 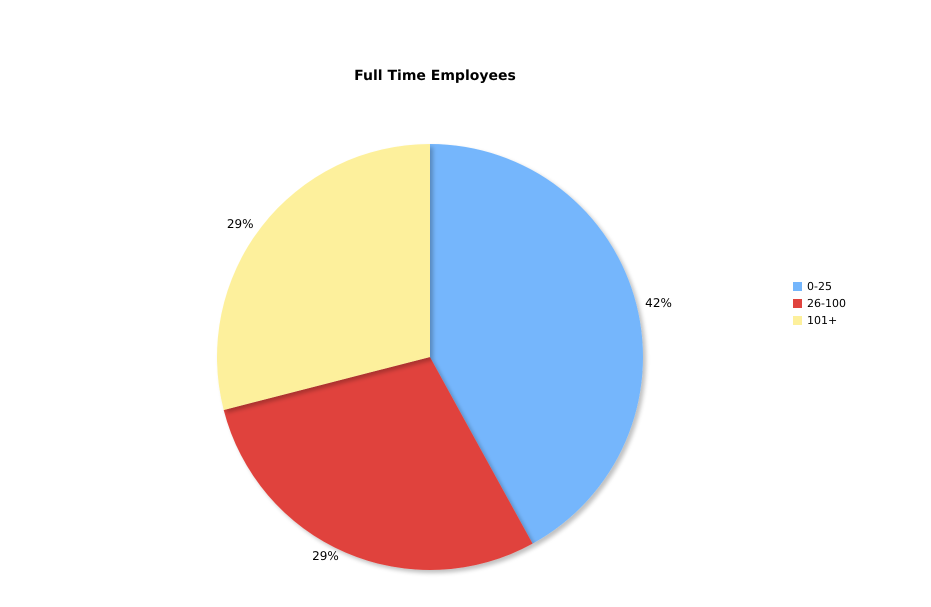 What do you see at coordinates (822, 320) in the screenshot?
I see `legend-label: 101+` at bounding box center [822, 320].